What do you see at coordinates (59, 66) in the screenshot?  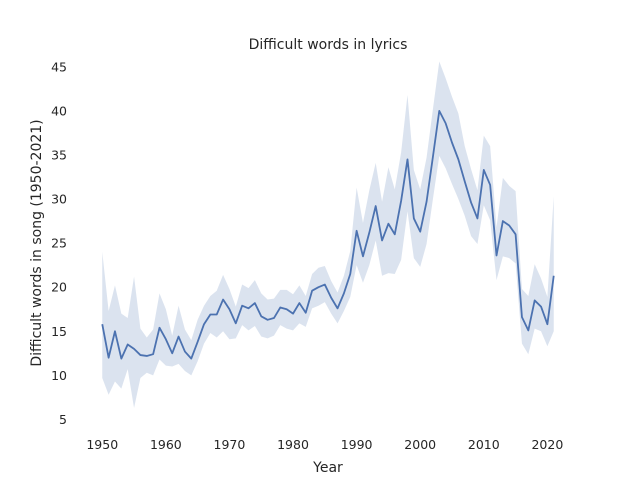 I see `y-tick-label: 45` at bounding box center [59, 66].